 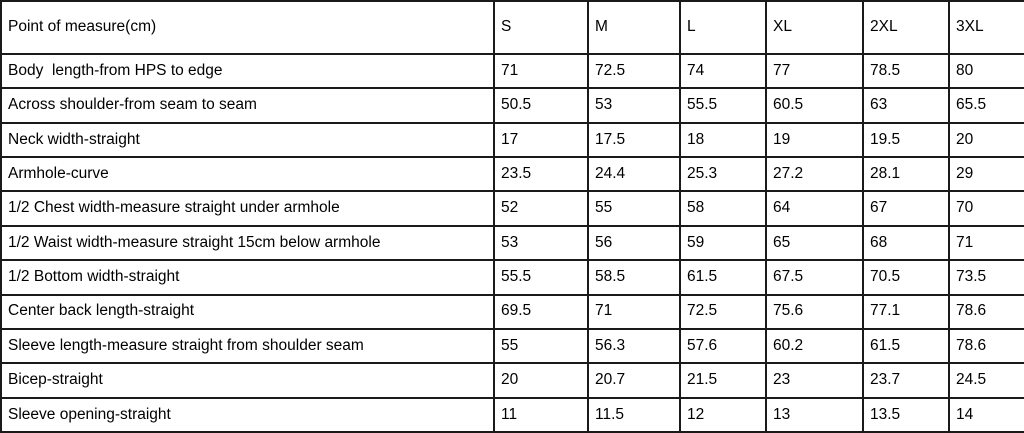 I want to click on column-header-size-l: L, so click(x=723, y=27).